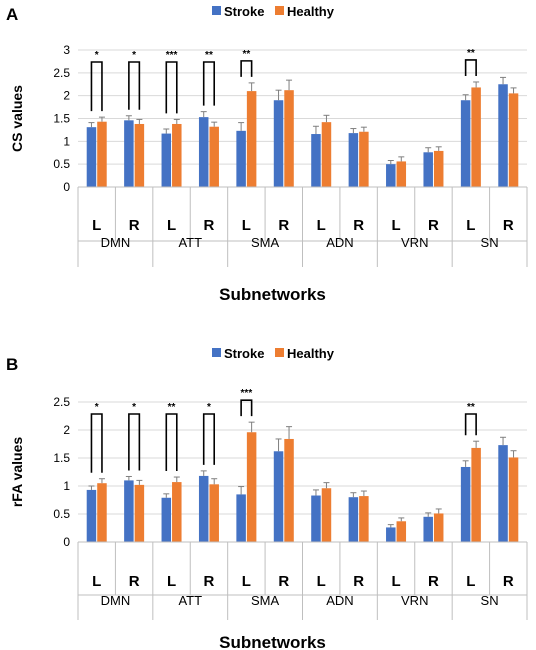 This screenshot has height=650, width=536. What do you see at coordinates (272, 641) in the screenshot?
I see `x-axis-label: Subnetworks` at bounding box center [272, 641].